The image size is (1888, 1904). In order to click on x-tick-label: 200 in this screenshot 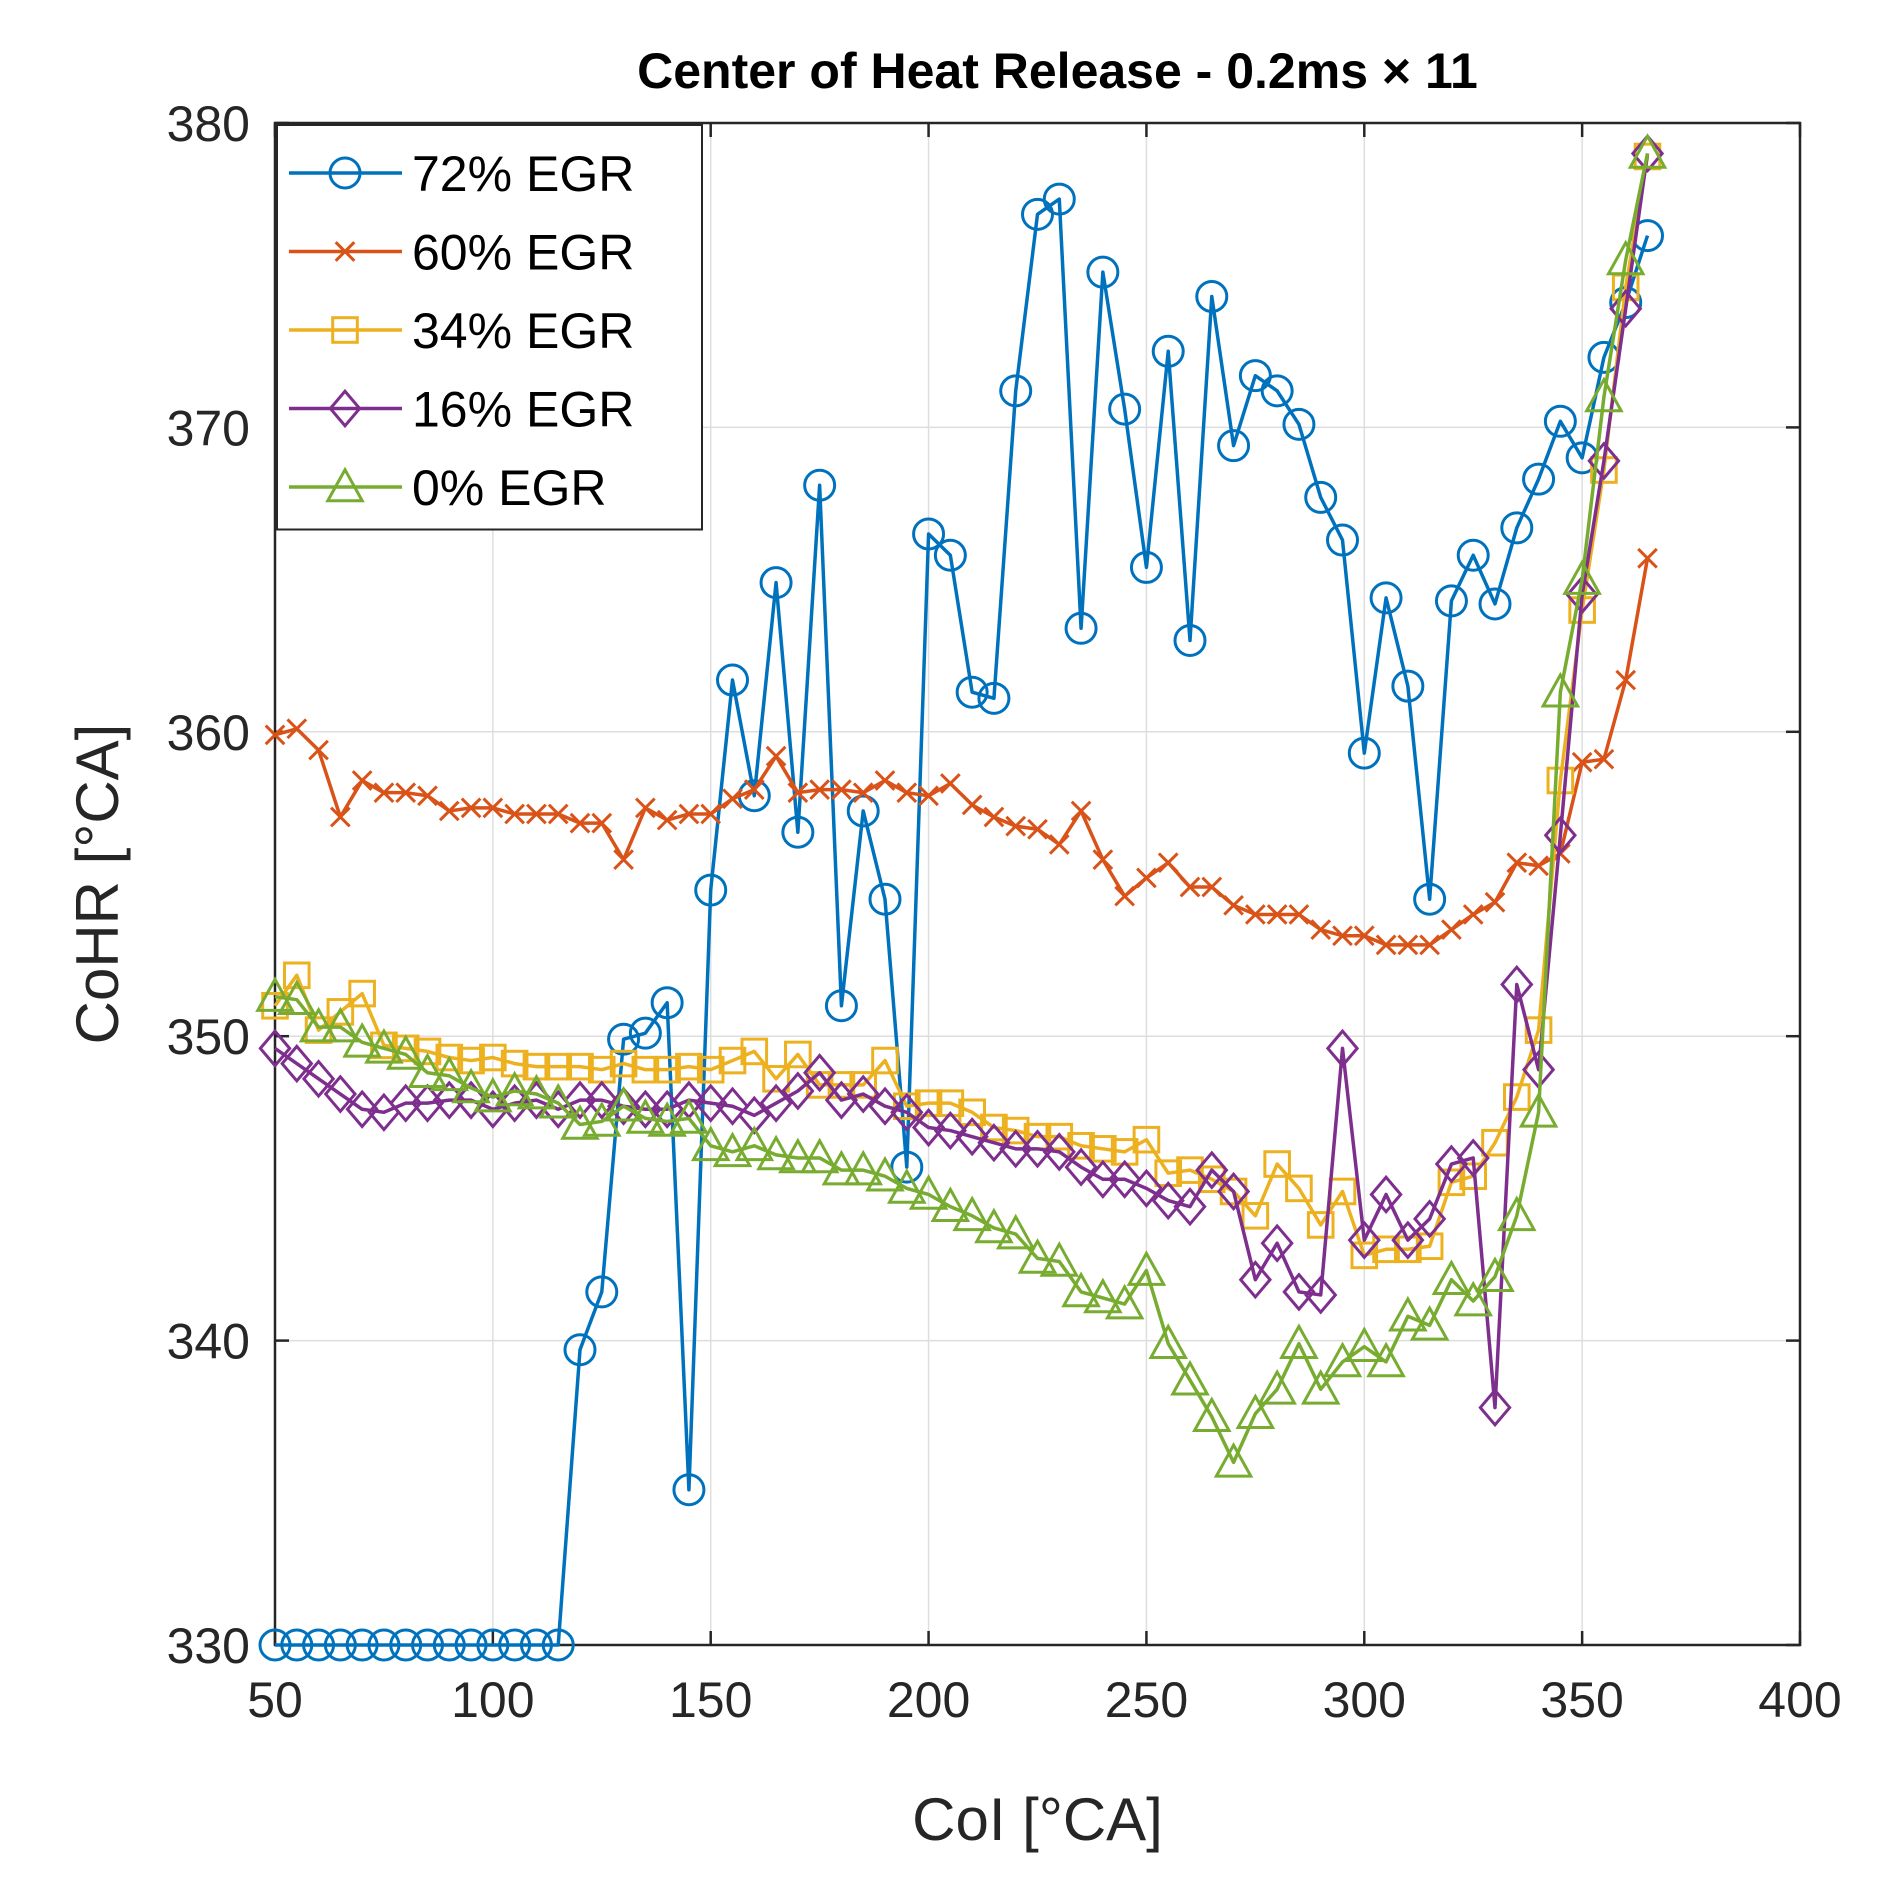, I will do `click(928, 1700)`.